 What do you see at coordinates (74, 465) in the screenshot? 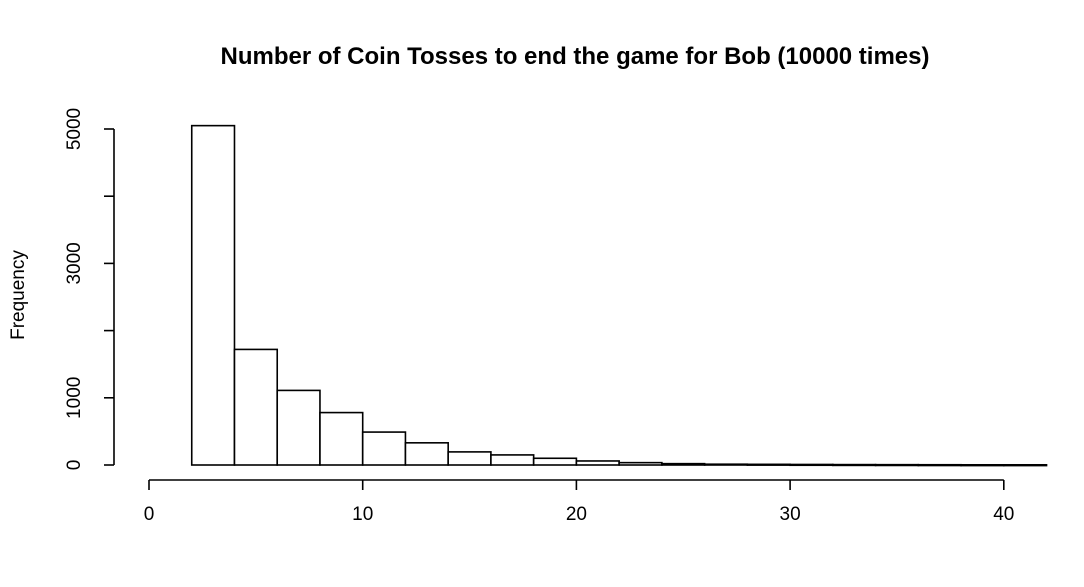
I see `y-tick-label: 0` at bounding box center [74, 465].